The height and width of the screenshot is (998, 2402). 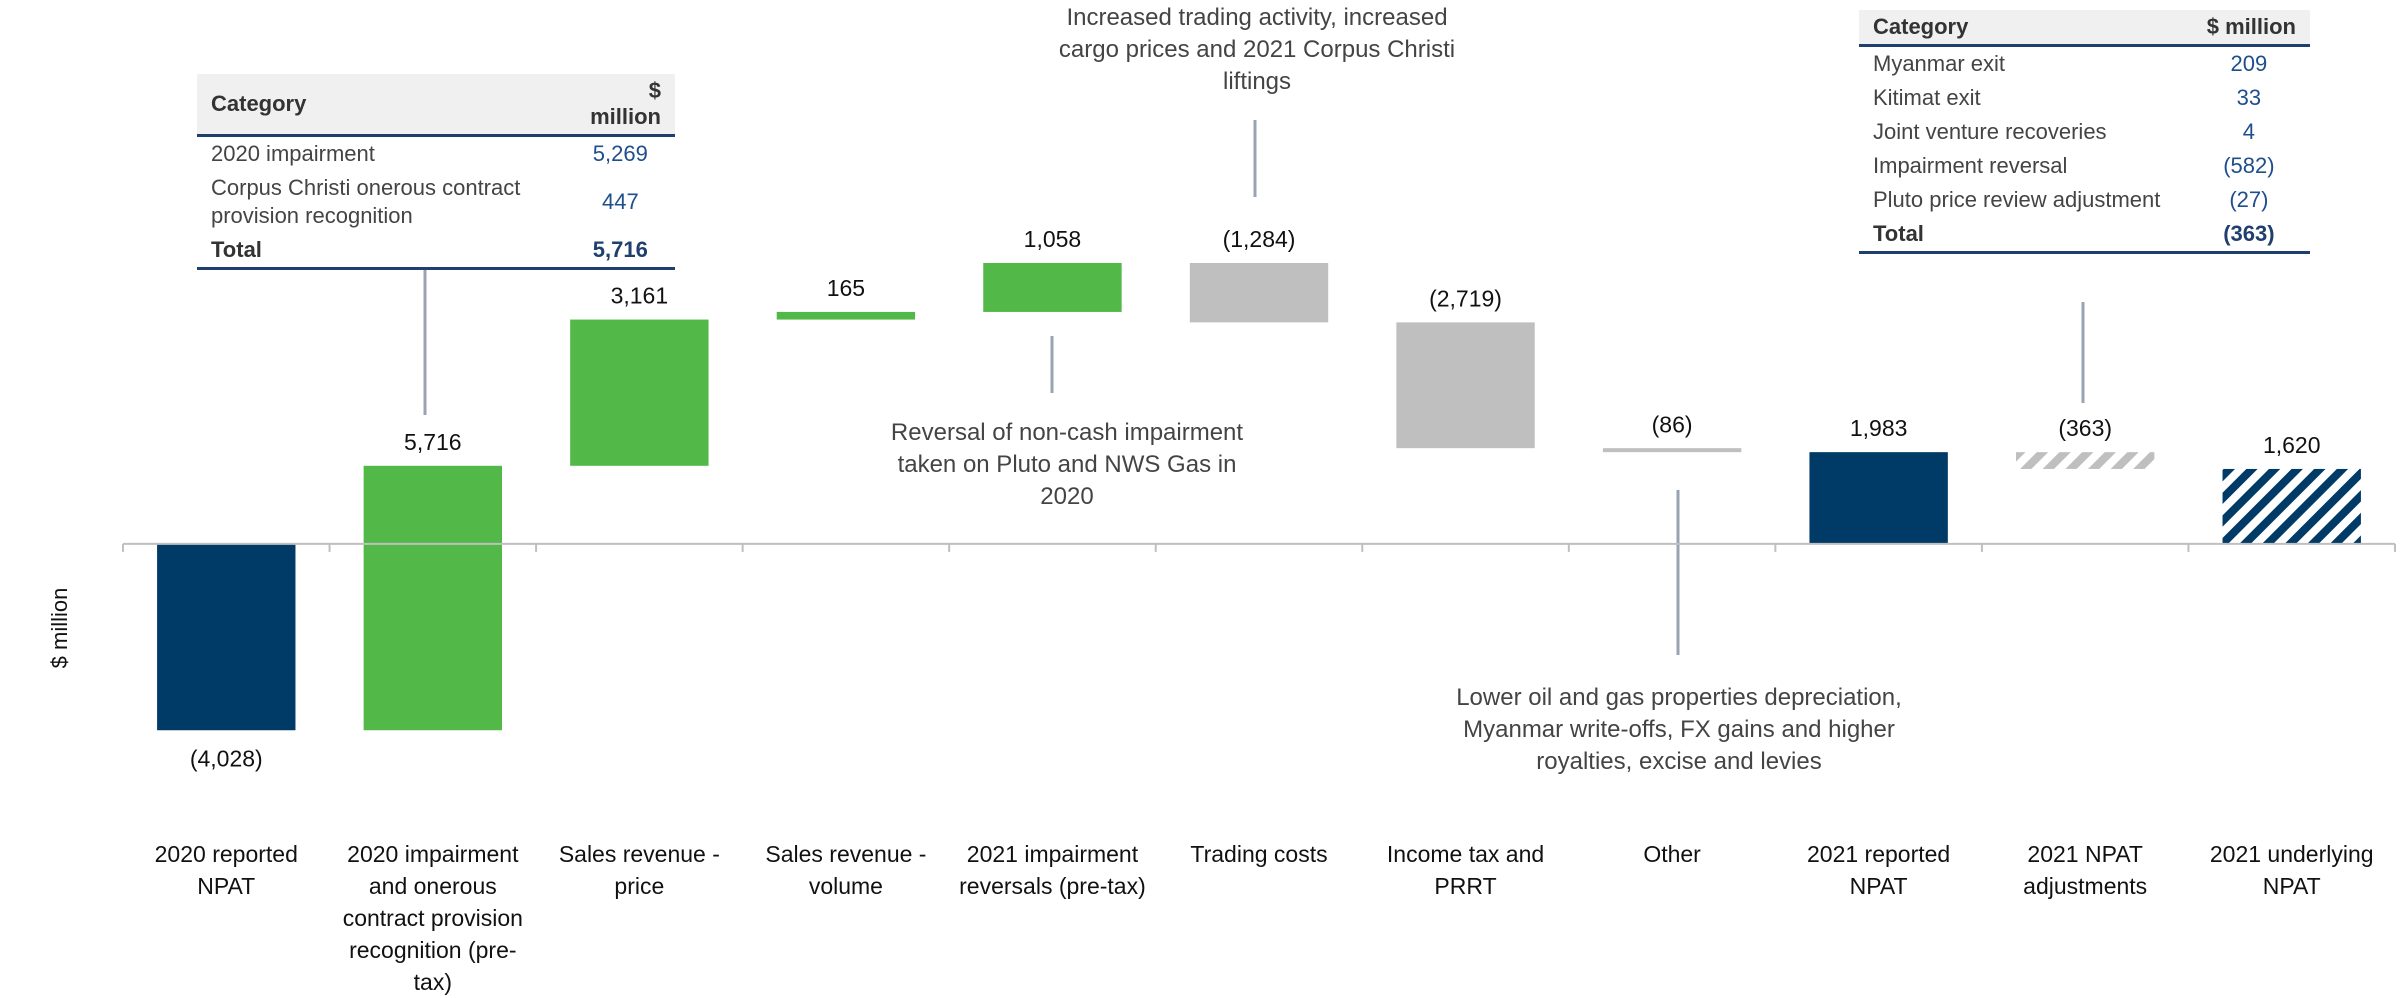 I want to click on x-tick-label: 2021 impairment reversals (pre-tax), so click(x=1052, y=870).